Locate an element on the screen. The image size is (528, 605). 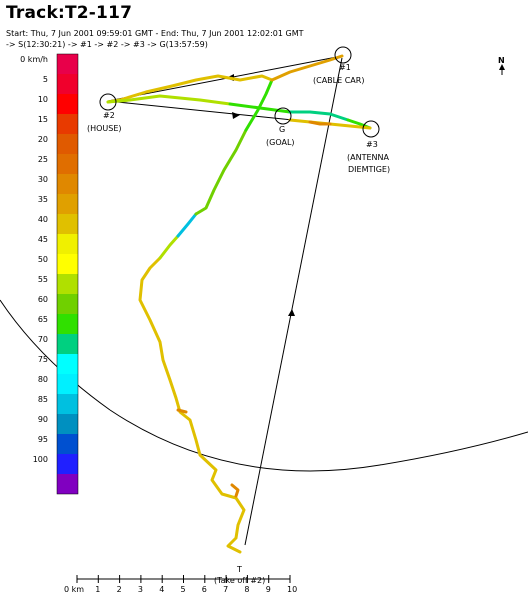
scale-tick-label: 2 is located at coordinates (119, 589).